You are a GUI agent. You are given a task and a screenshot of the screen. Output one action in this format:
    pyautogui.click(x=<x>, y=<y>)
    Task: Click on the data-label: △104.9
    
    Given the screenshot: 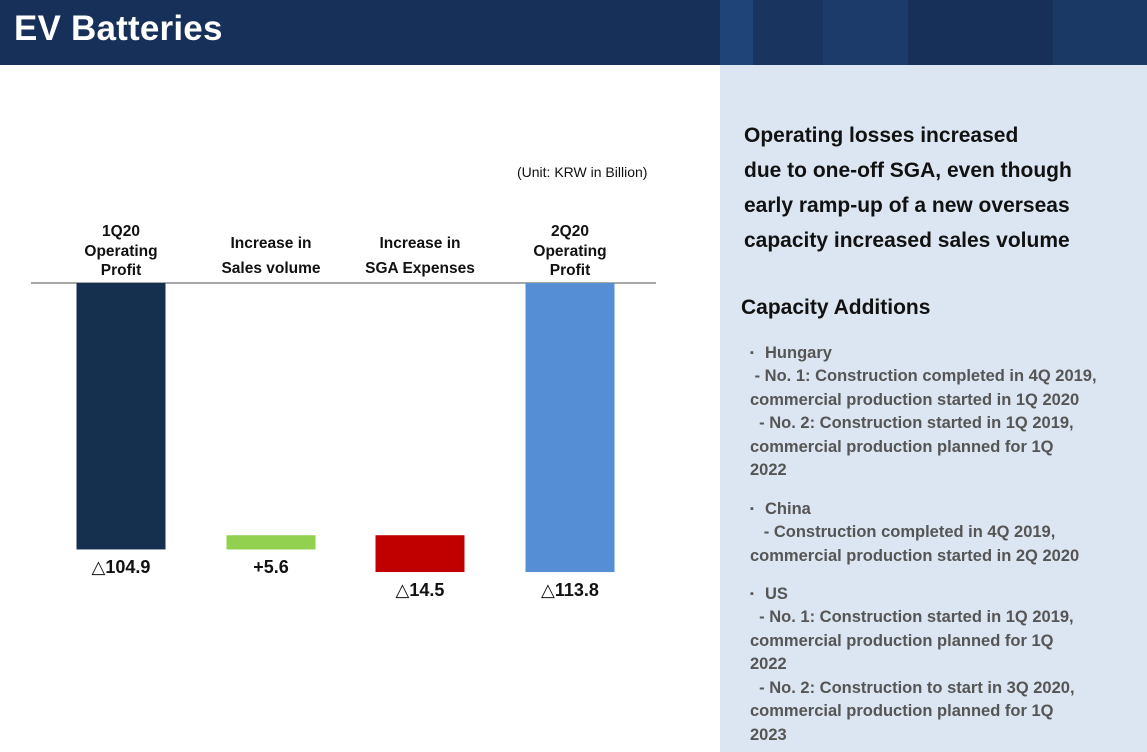 What is the action you would take?
    pyautogui.click(x=121, y=567)
    